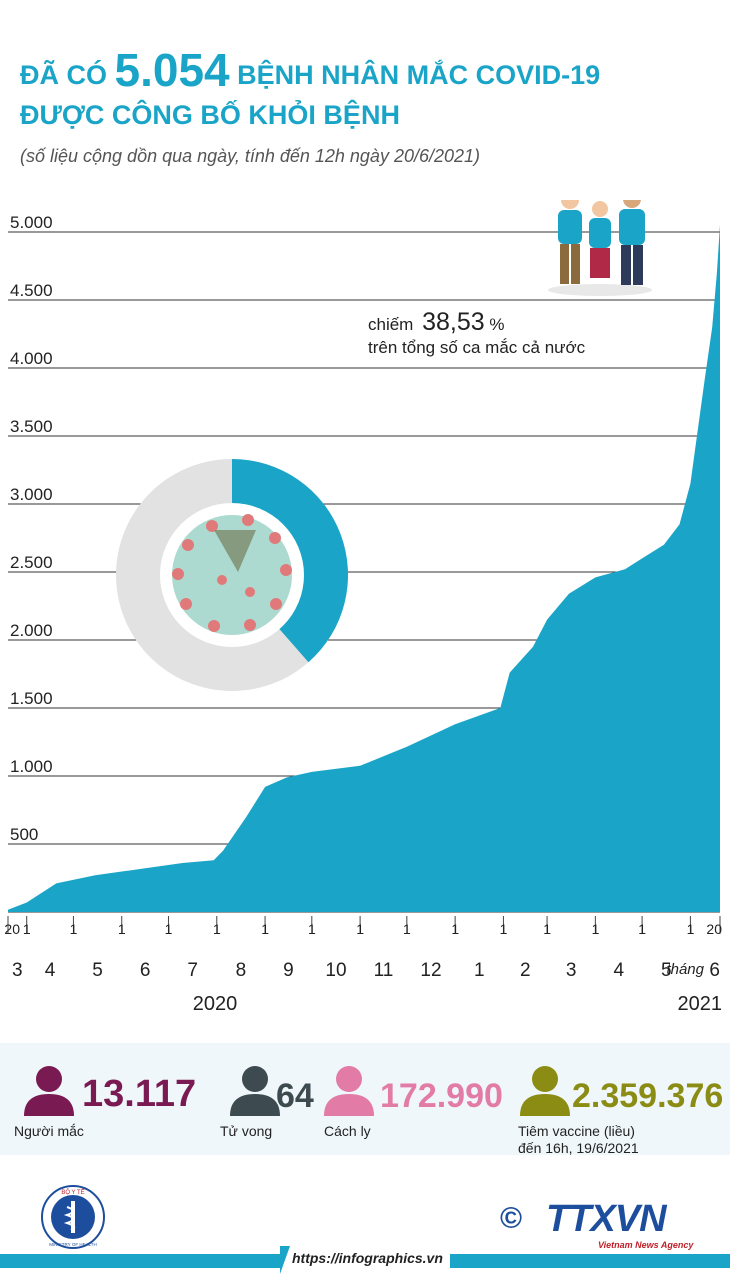  What do you see at coordinates (646, 1245) in the screenshot?
I see `ttxvn-subtitle: Vietnam News Agency` at bounding box center [646, 1245].